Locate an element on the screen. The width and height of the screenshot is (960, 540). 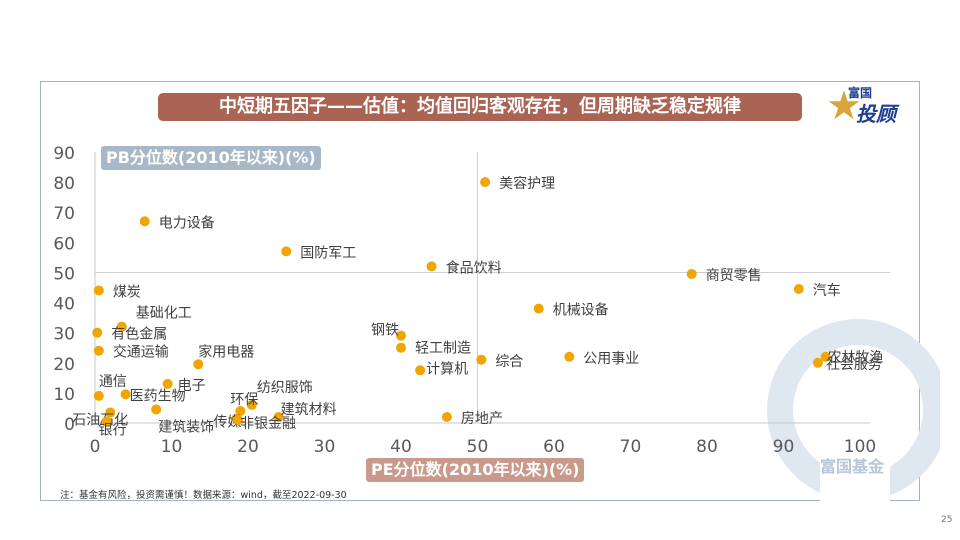
data-label: 纺织服饰 is located at coordinates (285, 388).